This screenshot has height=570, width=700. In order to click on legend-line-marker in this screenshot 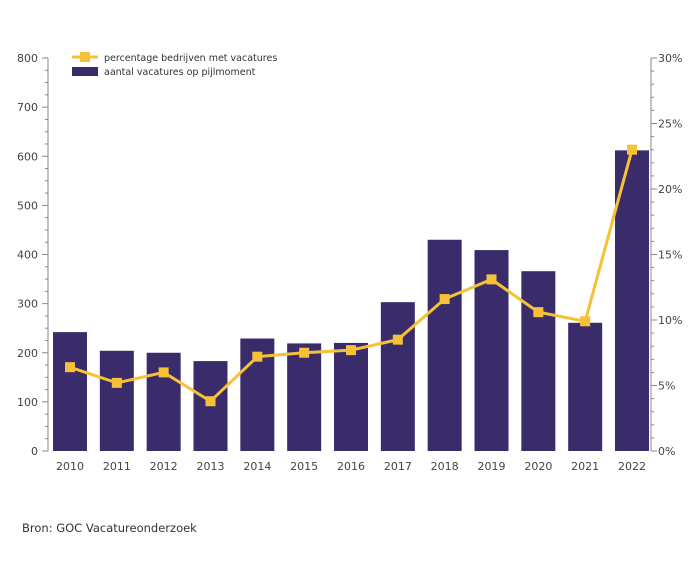, I will do `click(85, 57)`.